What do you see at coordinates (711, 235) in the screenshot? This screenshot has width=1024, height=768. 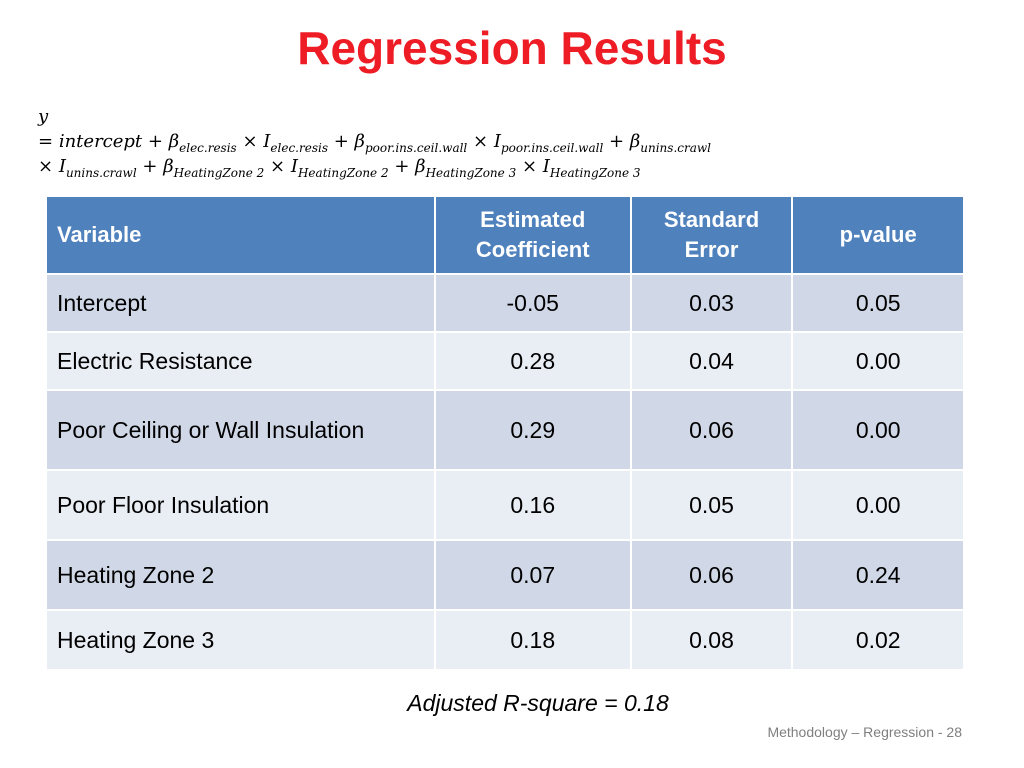 I see `header-standard-error: Standard Error` at bounding box center [711, 235].